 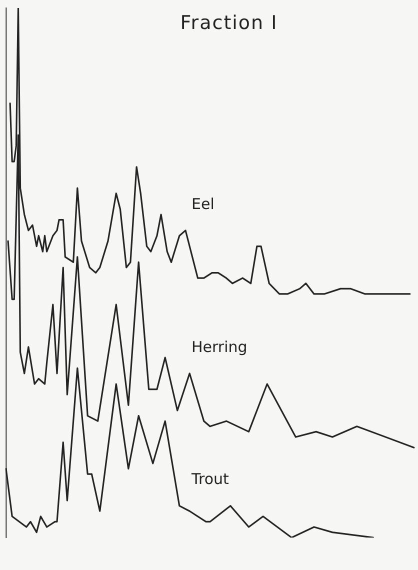 I want to click on series-label: Herring, so click(x=220, y=347).